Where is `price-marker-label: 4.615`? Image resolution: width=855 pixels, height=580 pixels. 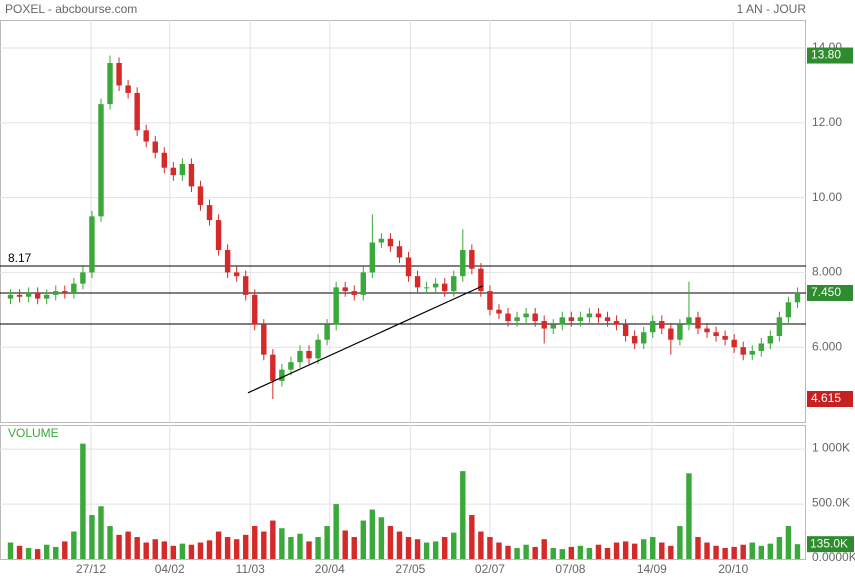 price-marker-label: 4.615 is located at coordinates (826, 398).